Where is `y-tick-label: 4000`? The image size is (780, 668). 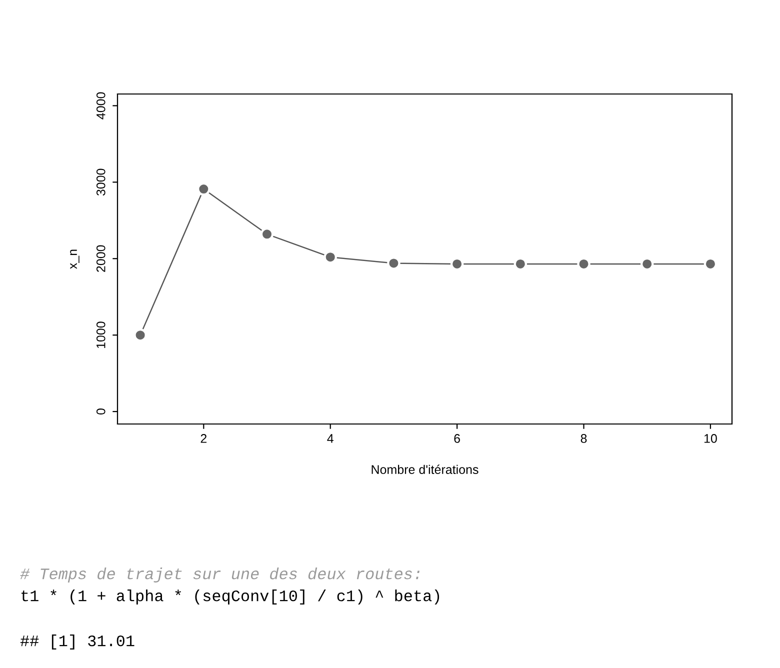 y-tick-label: 4000 is located at coordinates (101, 106).